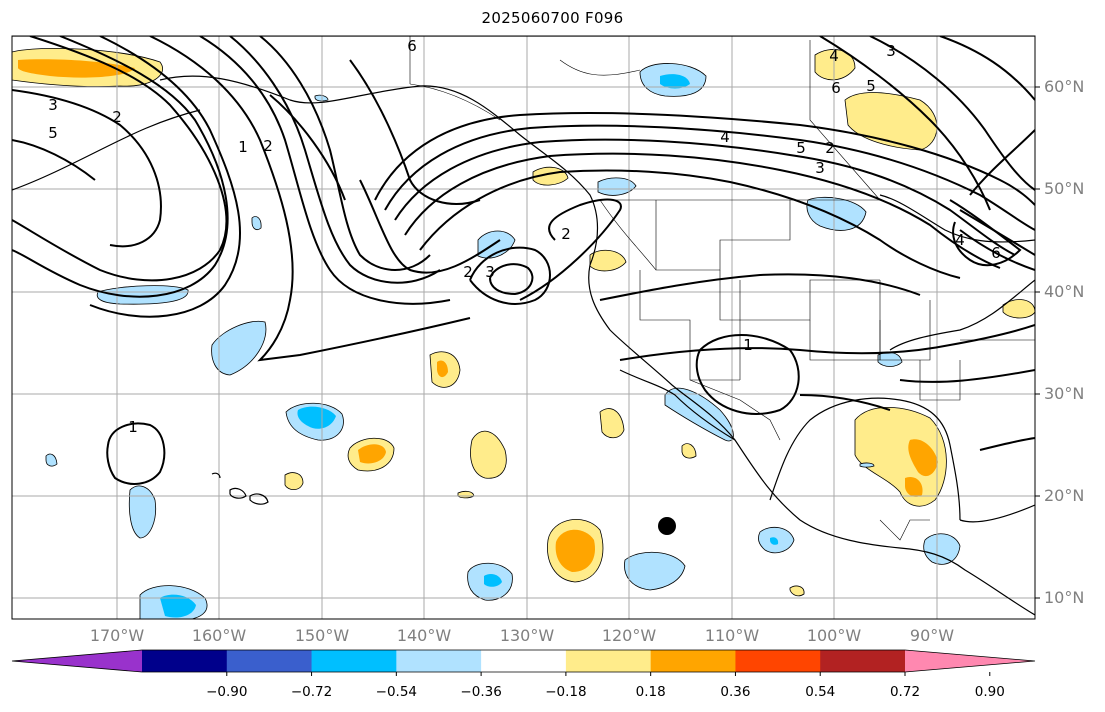 This screenshot has width=1105, height=712. Describe the element at coordinates (834, 635) in the screenshot. I see `lon-label-100w: 100°W` at that location.